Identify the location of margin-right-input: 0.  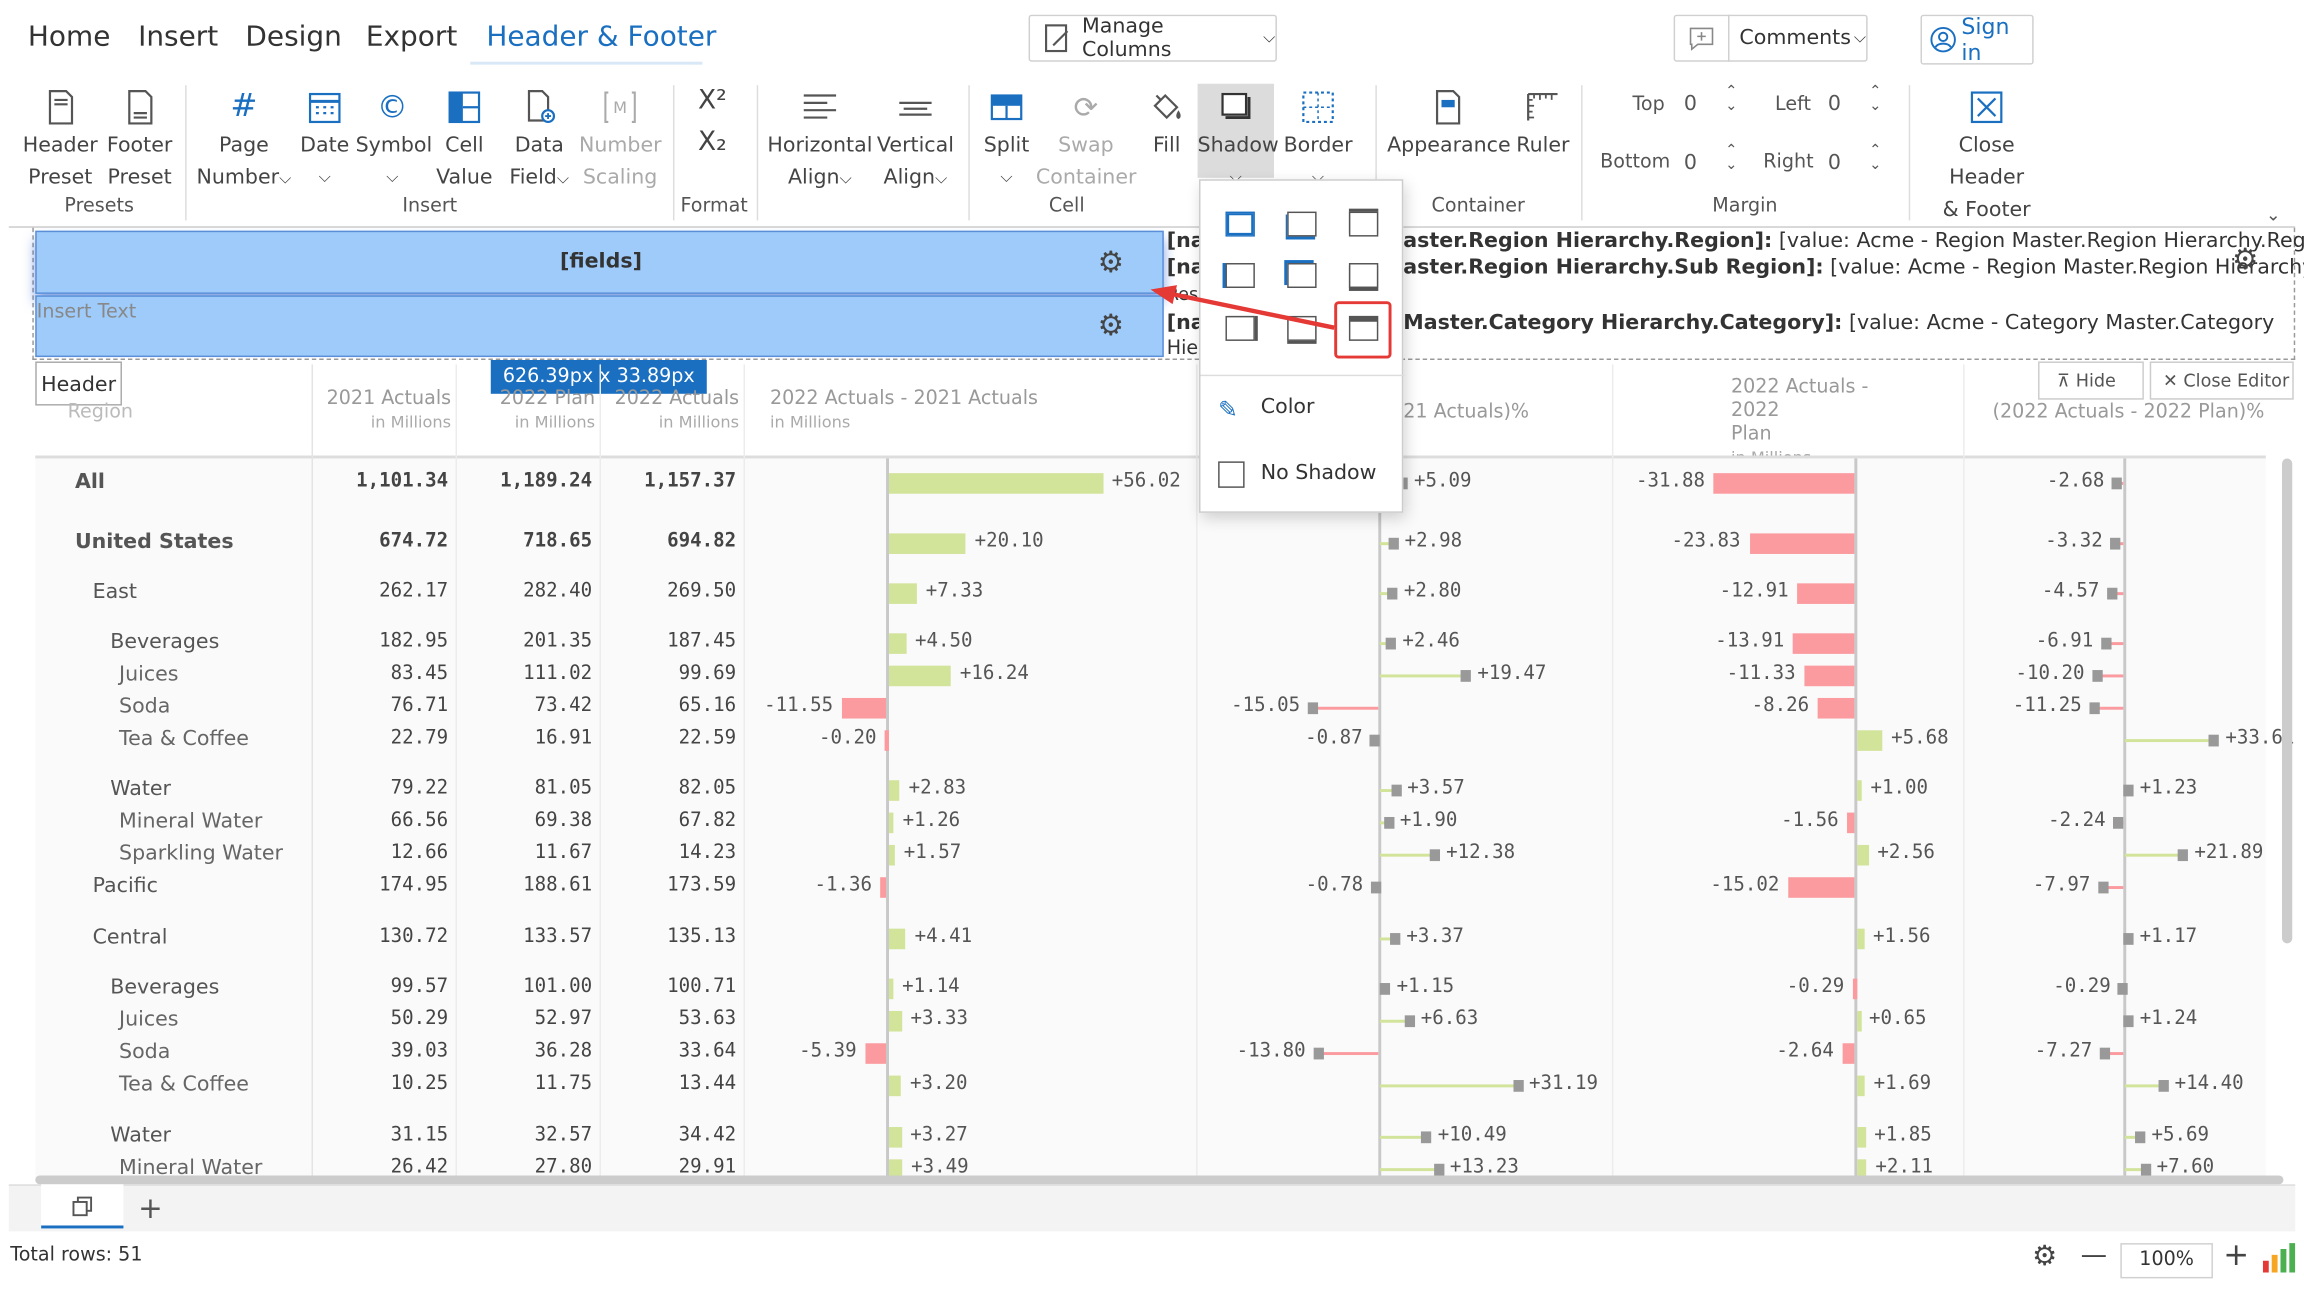
(1834, 163).